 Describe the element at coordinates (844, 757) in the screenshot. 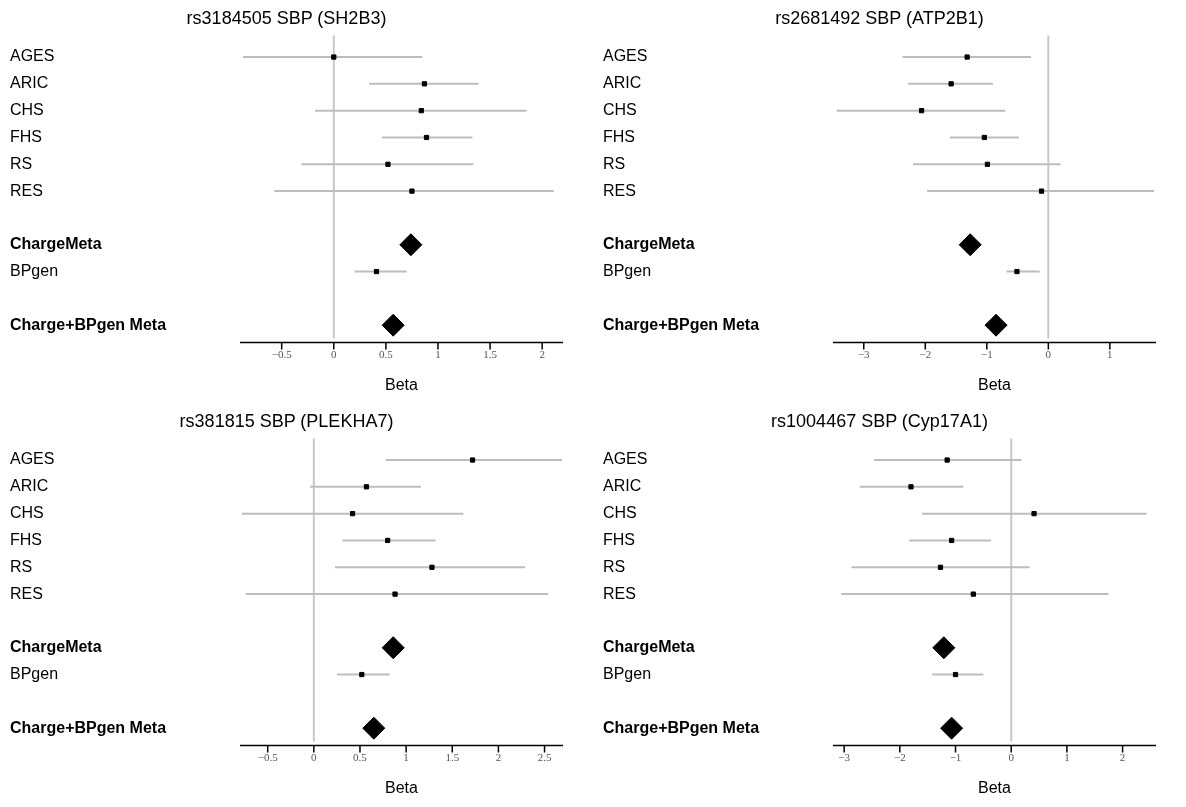

I see `x-tick-label: −3` at that location.